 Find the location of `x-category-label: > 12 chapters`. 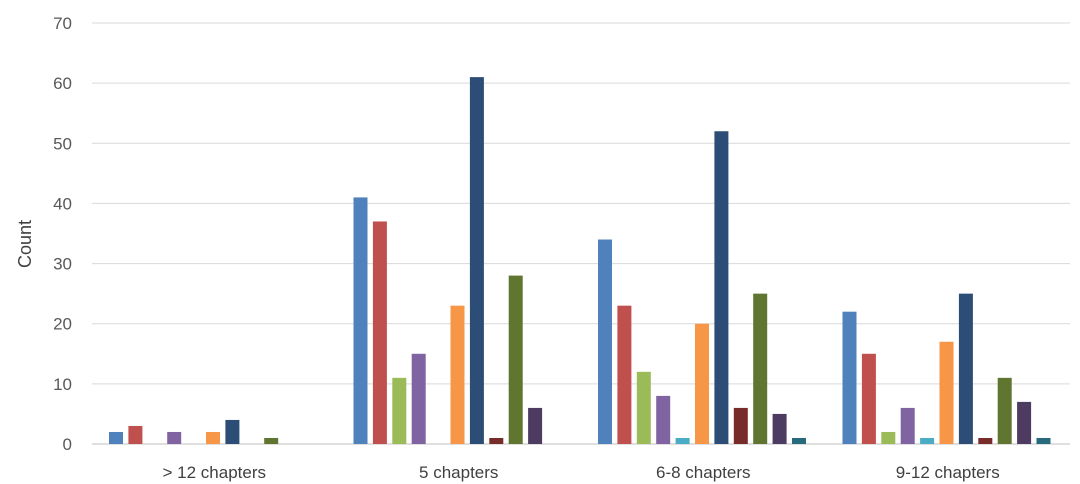

x-category-label: > 12 chapters is located at coordinates (215, 472).